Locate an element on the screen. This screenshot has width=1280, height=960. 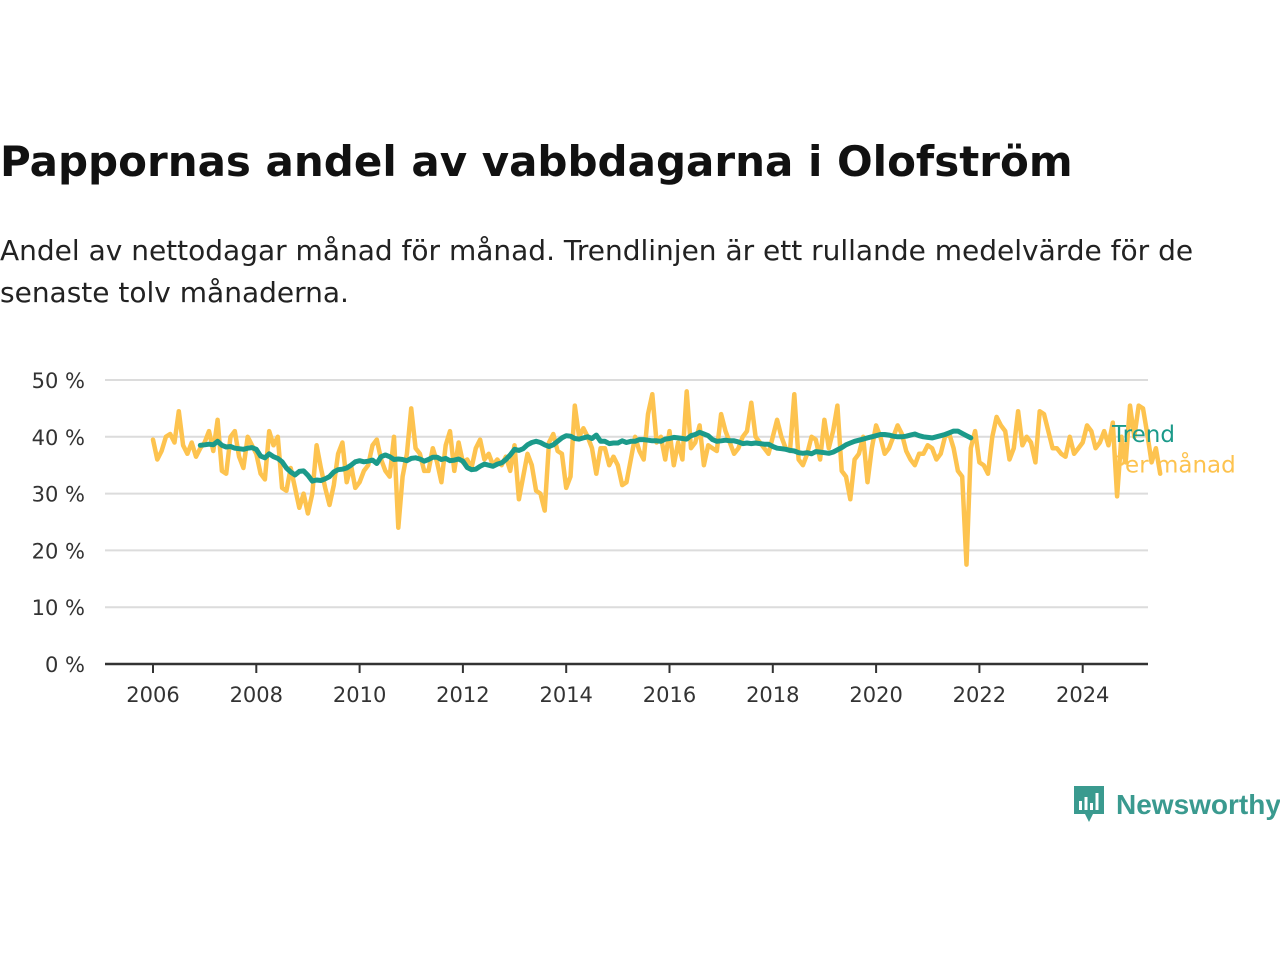
y-tick-label: 40 % is located at coordinates (58, 438).